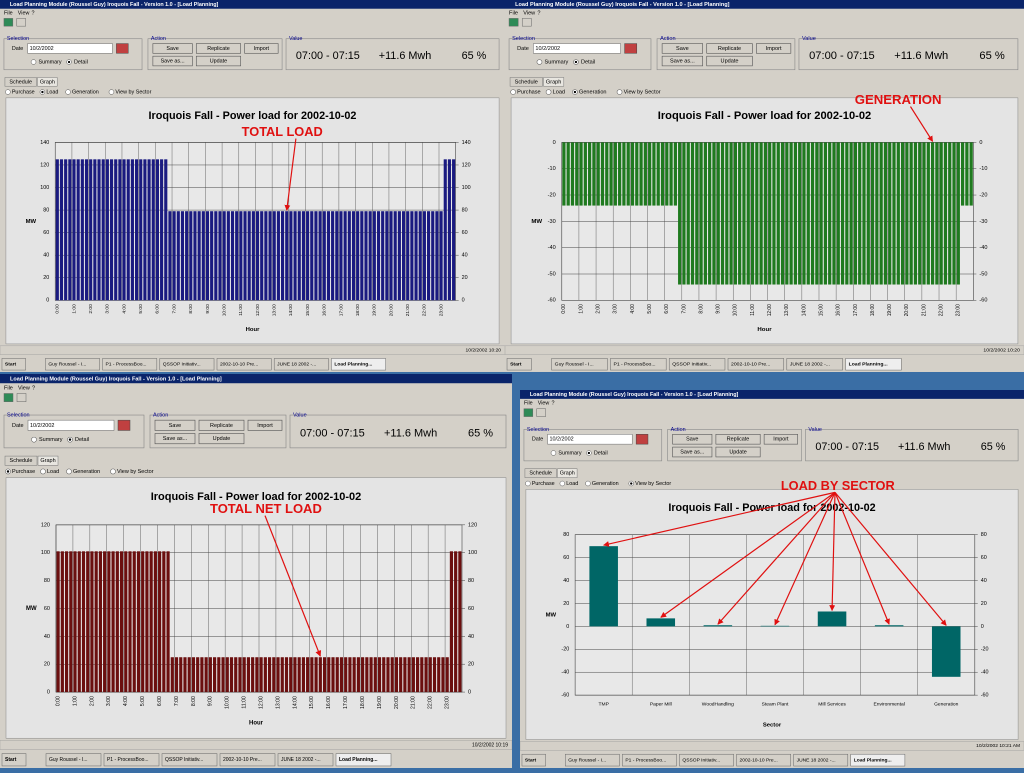  I want to click on y2-tick-label: 80, so click(984, 535).